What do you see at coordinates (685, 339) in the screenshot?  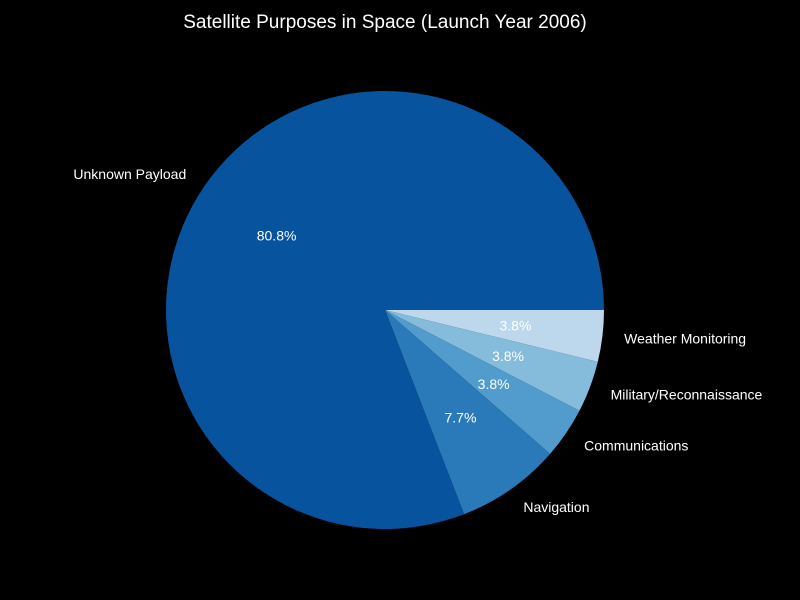 I see `slice-label-weather-monitoring: Weather Monitoring` at bounding box center [685, 339].